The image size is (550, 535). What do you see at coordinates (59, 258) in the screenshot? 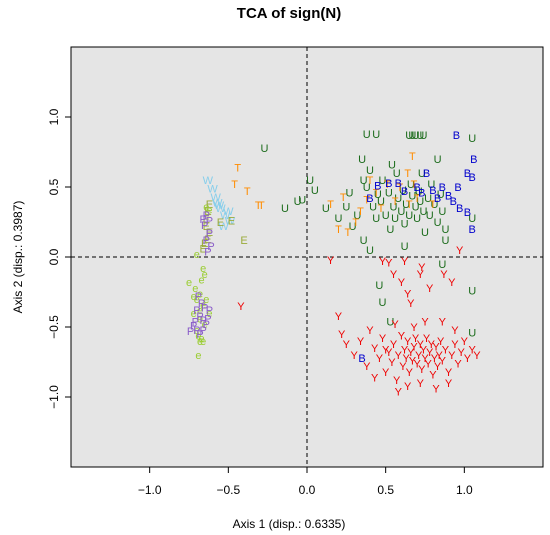
I see `y-axis: −1.0 −0.5 0.0 0.5 1.0` at bounding box center [59, 258].